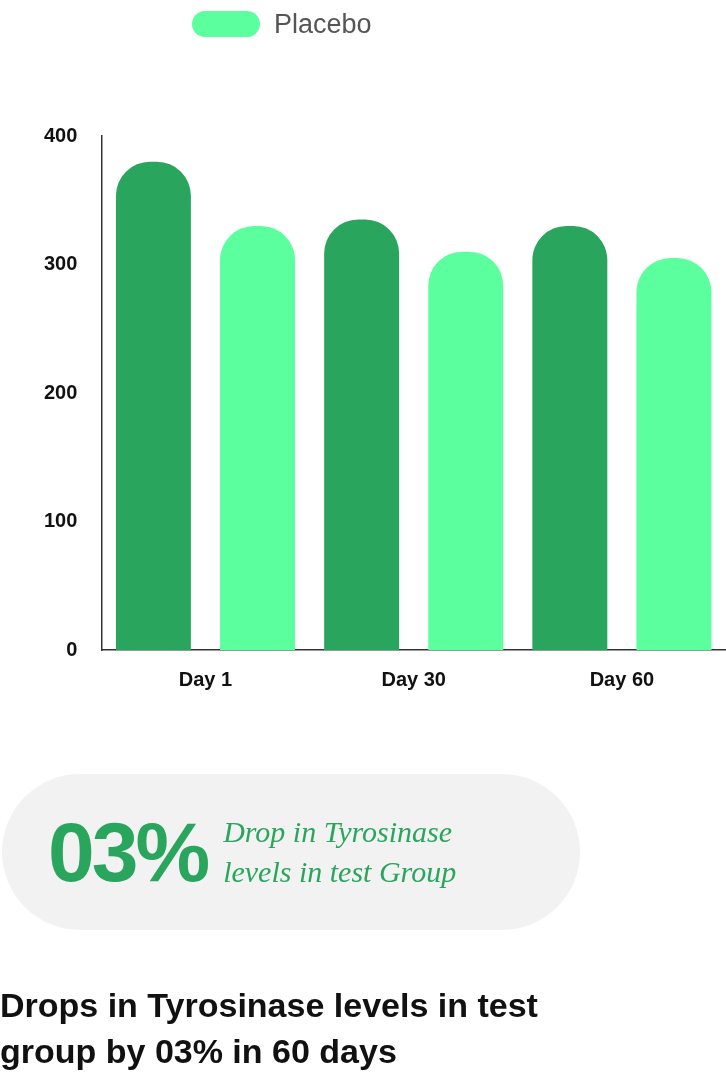 Image resolution: width=726 pixels, height=1086 pixels. I want to click on y-tick-label: 0, so click(72, 648).